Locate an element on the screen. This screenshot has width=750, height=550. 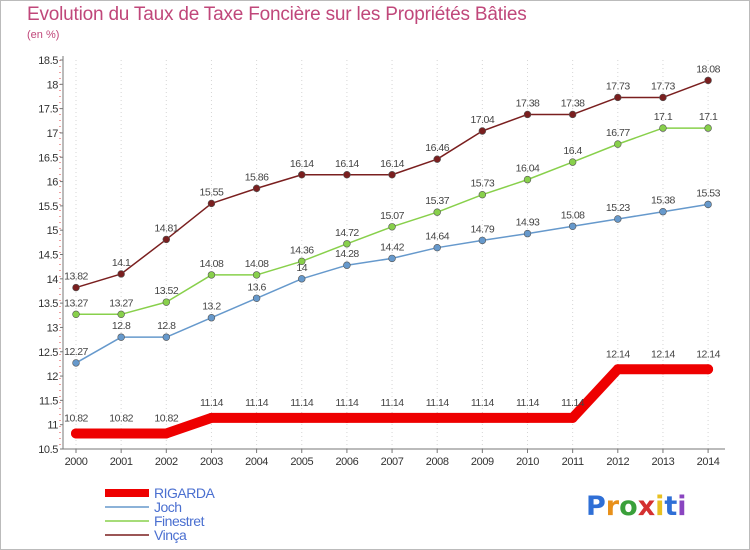
data-label: 14.72 is located at coordinates (347, 233).